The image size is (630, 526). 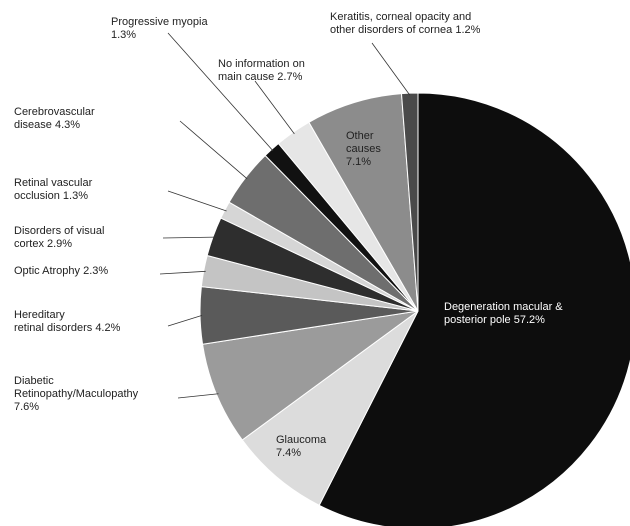 What do you see at coordinates (59, 231) in the screenshot?
I see `slice-label-5-line-0: Disorders of visual` at bounding box center [59, 231].